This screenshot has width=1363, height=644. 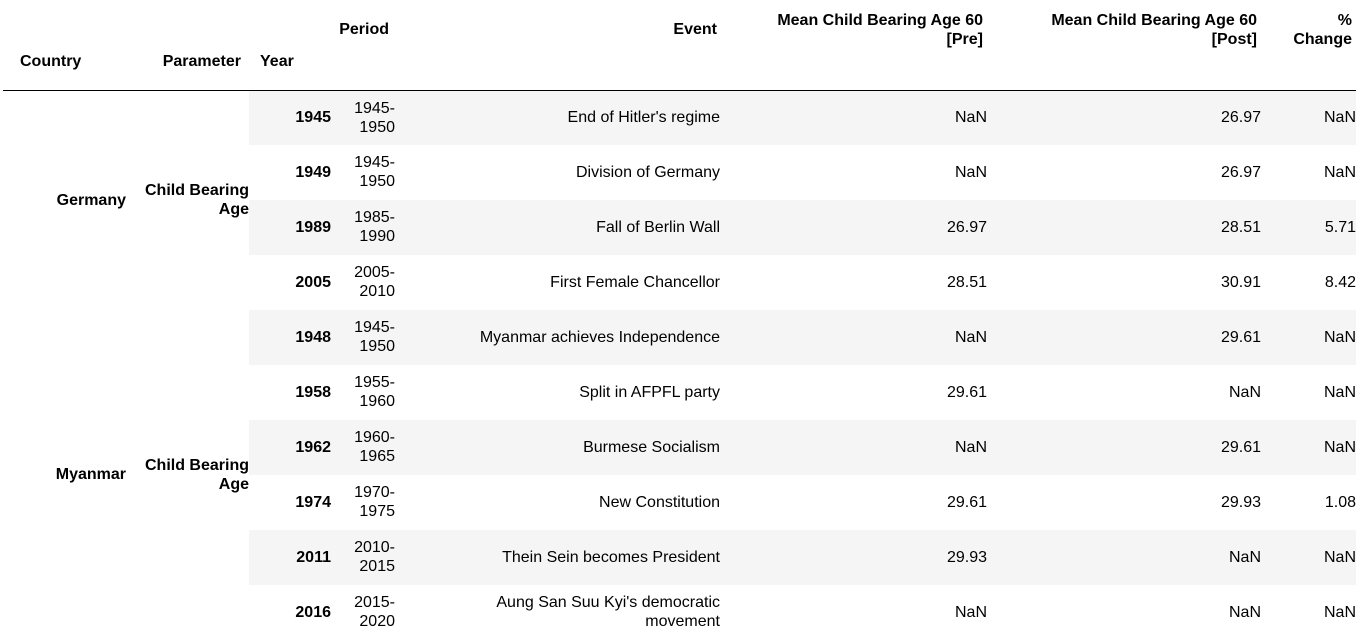 I want to click on event-cell: Division of Germany, so click(x=557, y=172).